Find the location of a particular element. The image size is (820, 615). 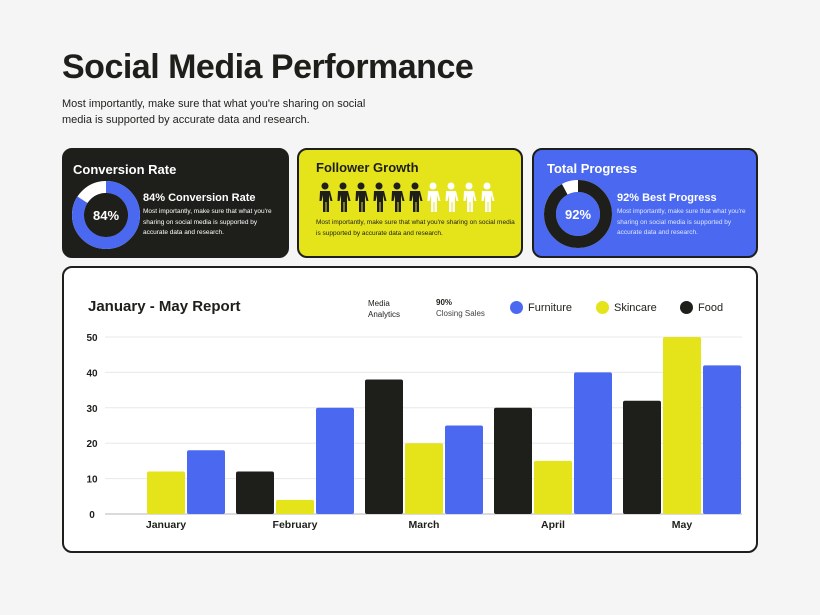

progress-donut: 92% is located at coordinates (578, 214).